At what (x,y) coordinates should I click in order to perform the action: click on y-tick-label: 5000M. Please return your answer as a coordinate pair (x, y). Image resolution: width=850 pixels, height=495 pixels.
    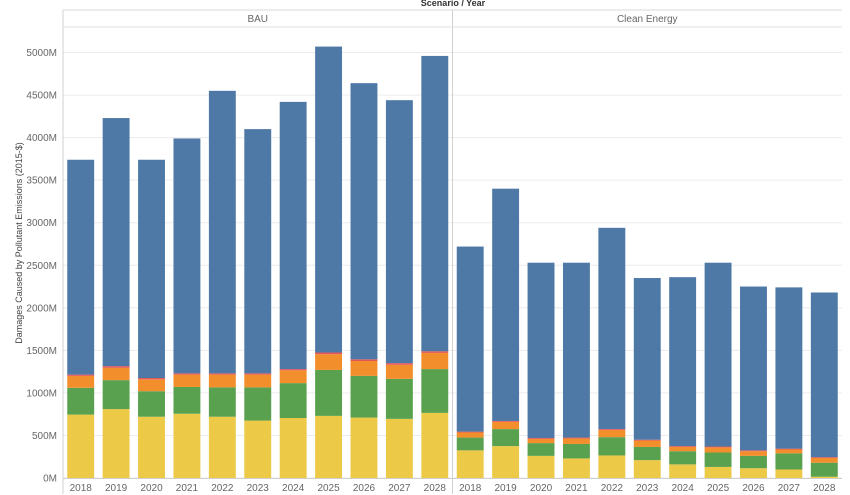
    Looking at the image, I should click on (41, 53).